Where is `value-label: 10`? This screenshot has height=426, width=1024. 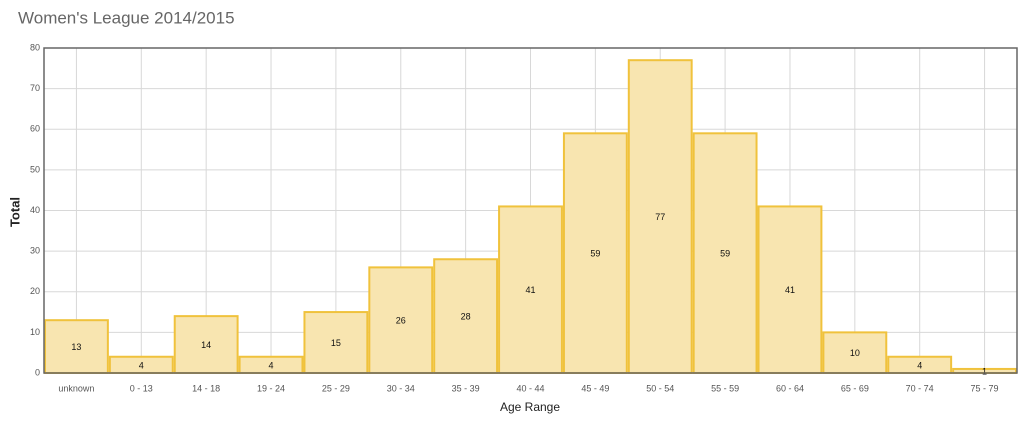
value-label: 10 is located at coordinates (855, 353).